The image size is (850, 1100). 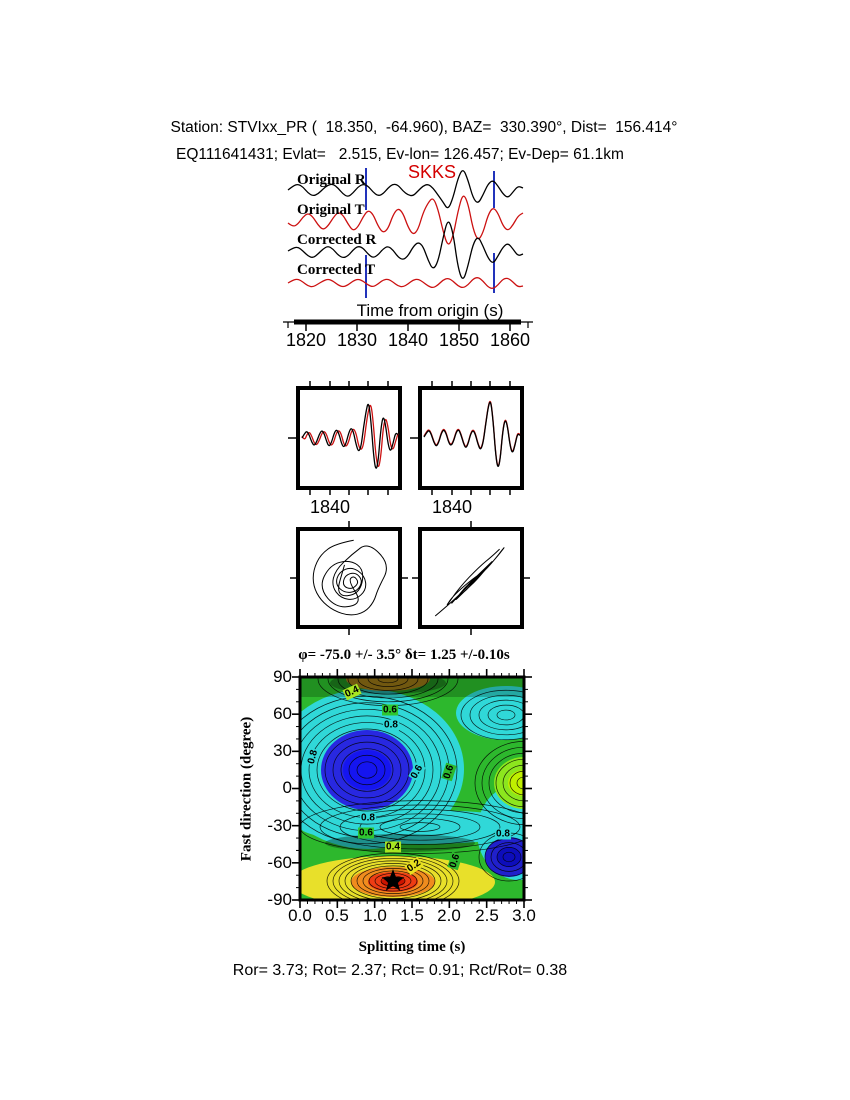 What do you see at coordinates (406, 438) in the screenshot?
I see `fast-slow-panels` at bounding box center [406, 438].